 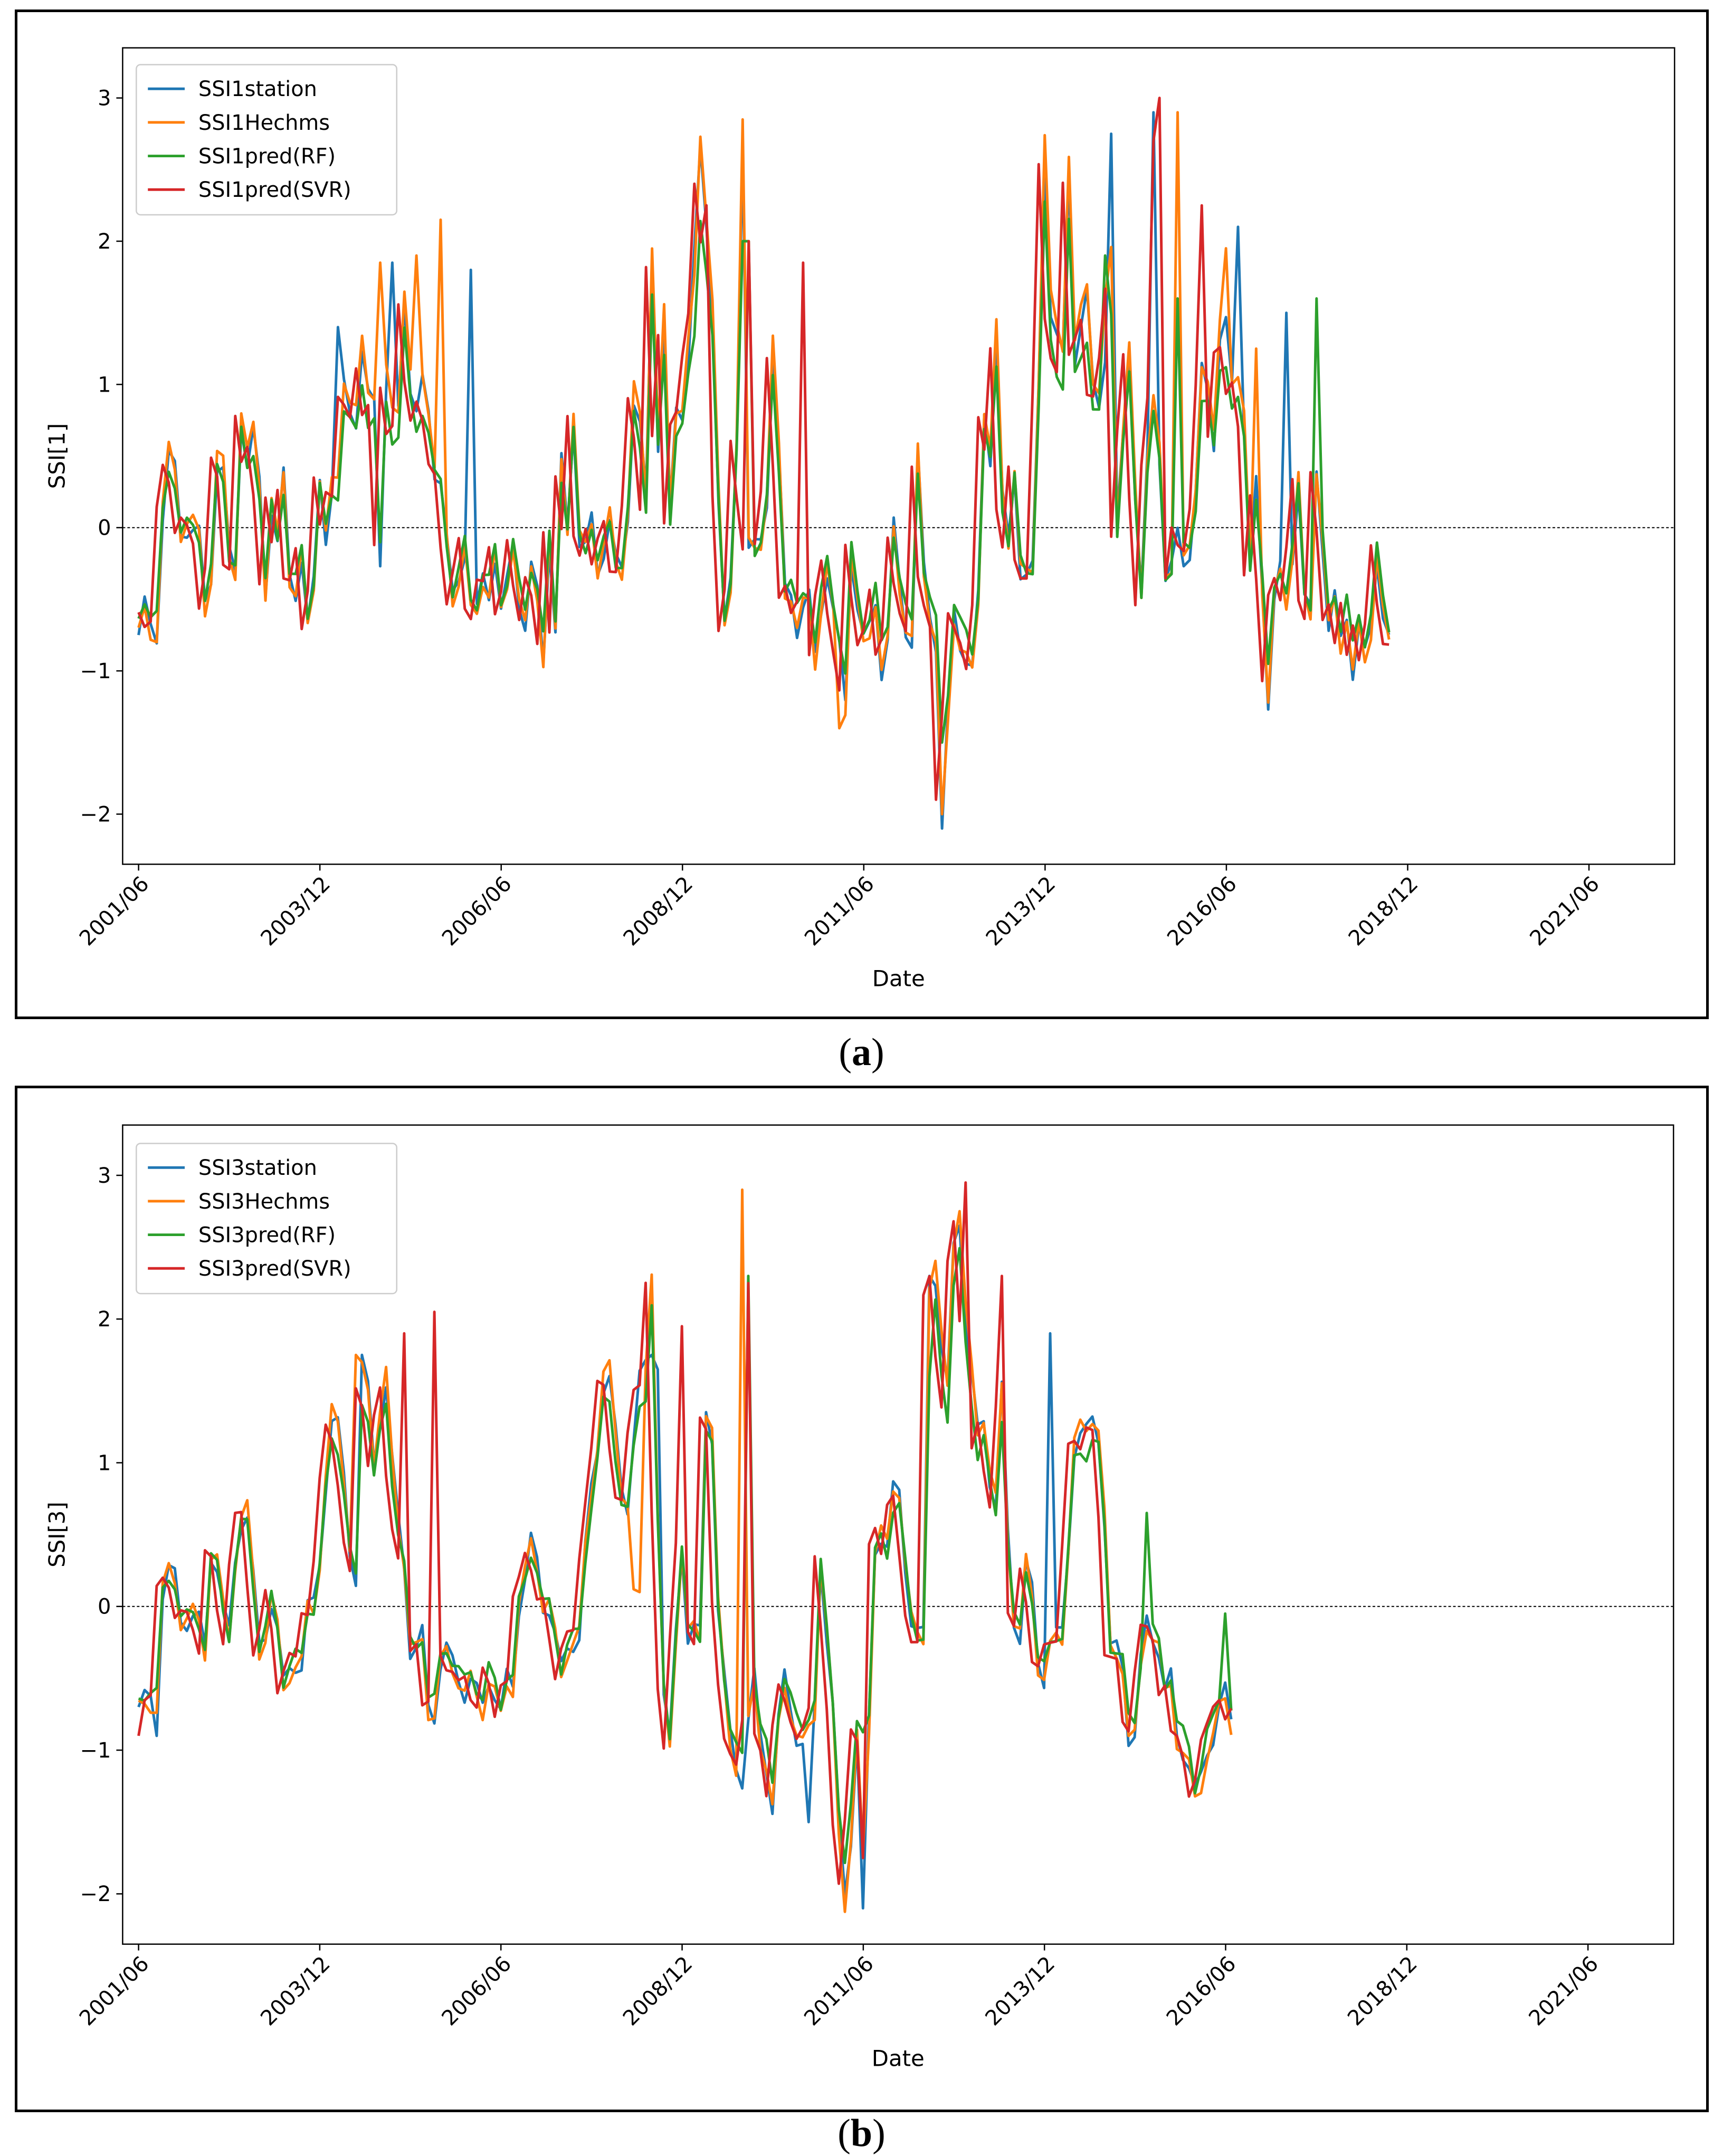 What do you see at coordinates (258, 89) in the screenshot?
I see `legend-label: SSI1station` at bounding box center [258, 89].